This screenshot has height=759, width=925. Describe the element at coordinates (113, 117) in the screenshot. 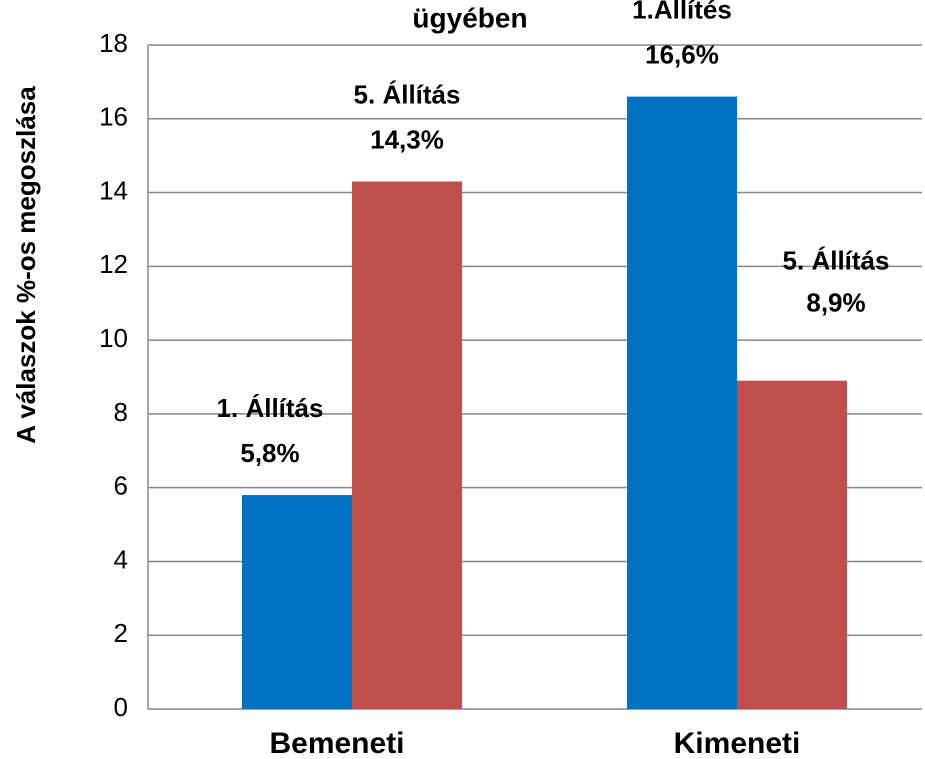

I see `y-tick-label: 16` at that location.